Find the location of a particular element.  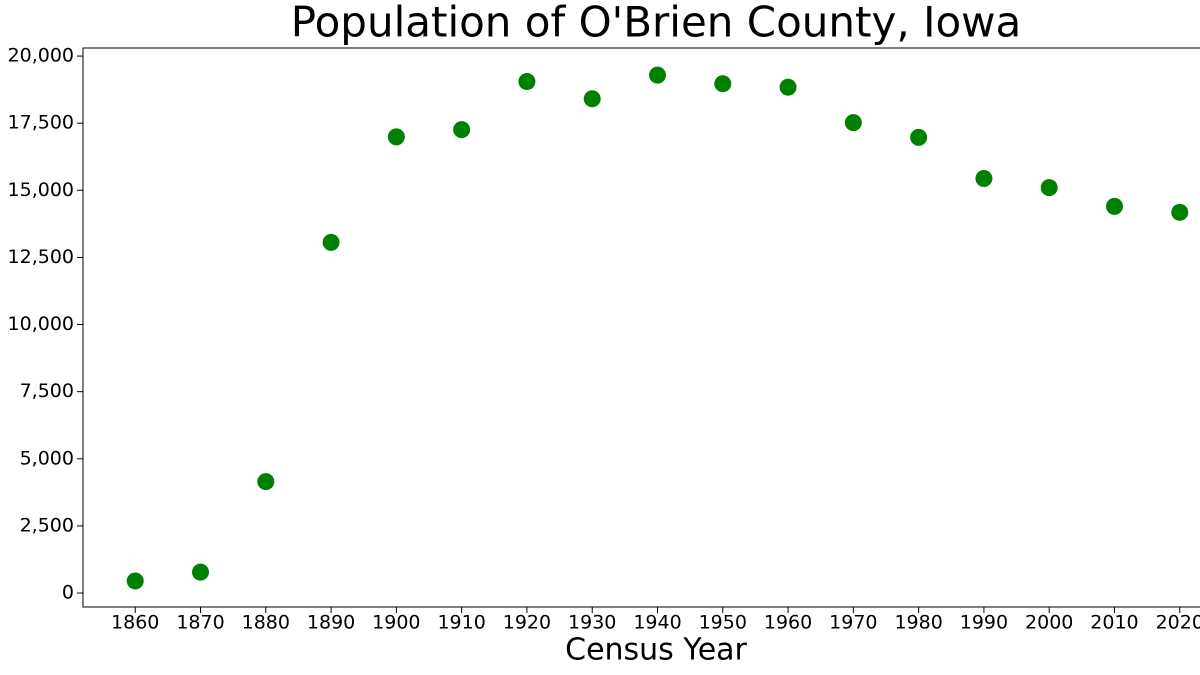

x-tick-label: 1870 is located at coordinates (200, 623).